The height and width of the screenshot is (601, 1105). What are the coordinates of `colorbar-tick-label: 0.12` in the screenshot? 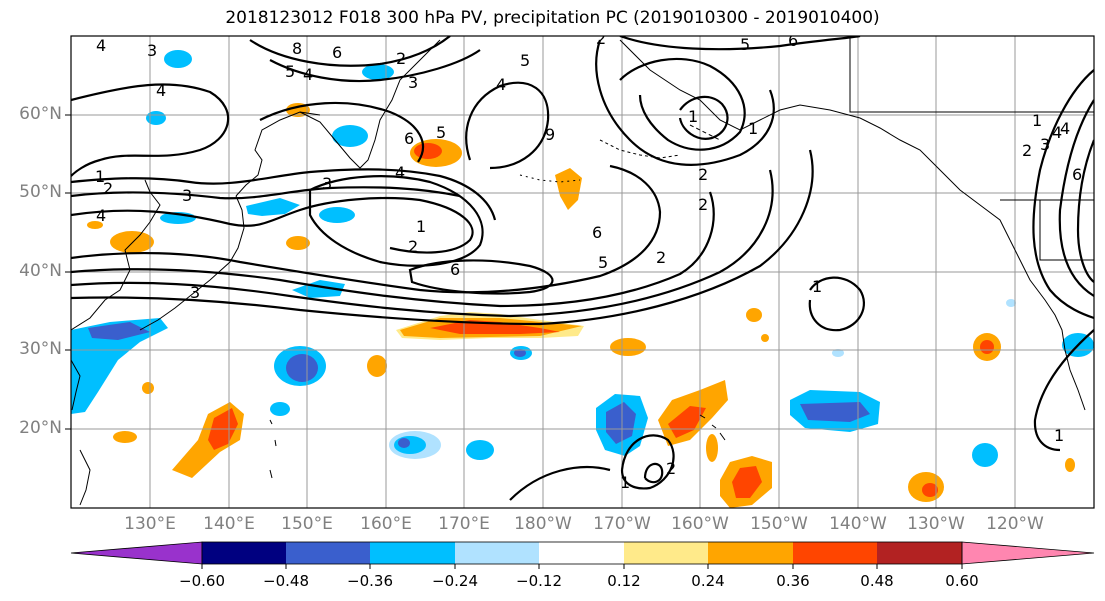 It's located at (624, 581).